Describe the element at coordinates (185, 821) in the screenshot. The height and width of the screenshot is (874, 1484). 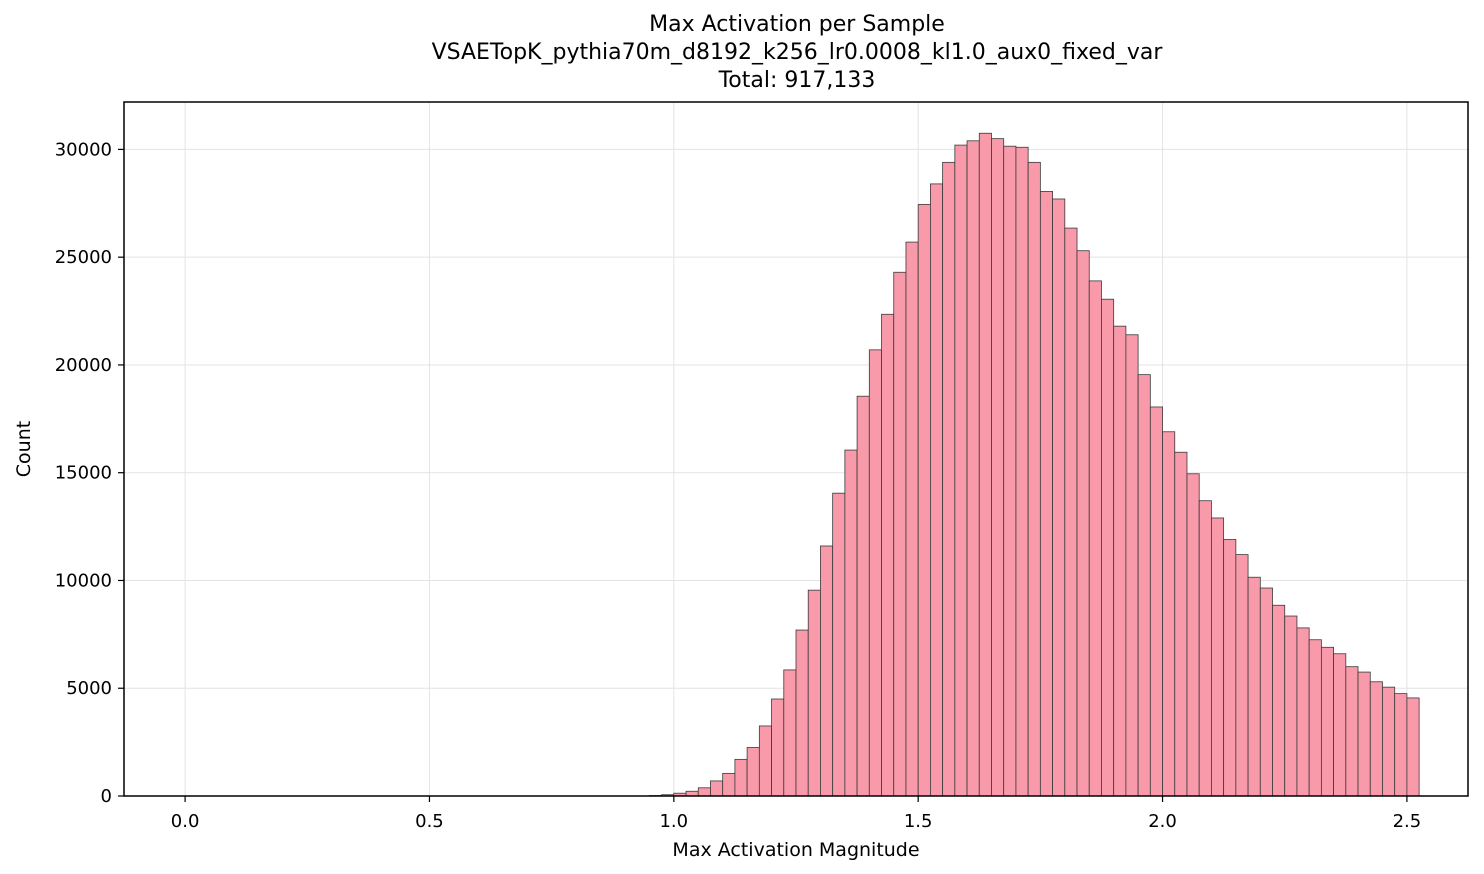
I see `x-tick-label: 0.0` at that location.